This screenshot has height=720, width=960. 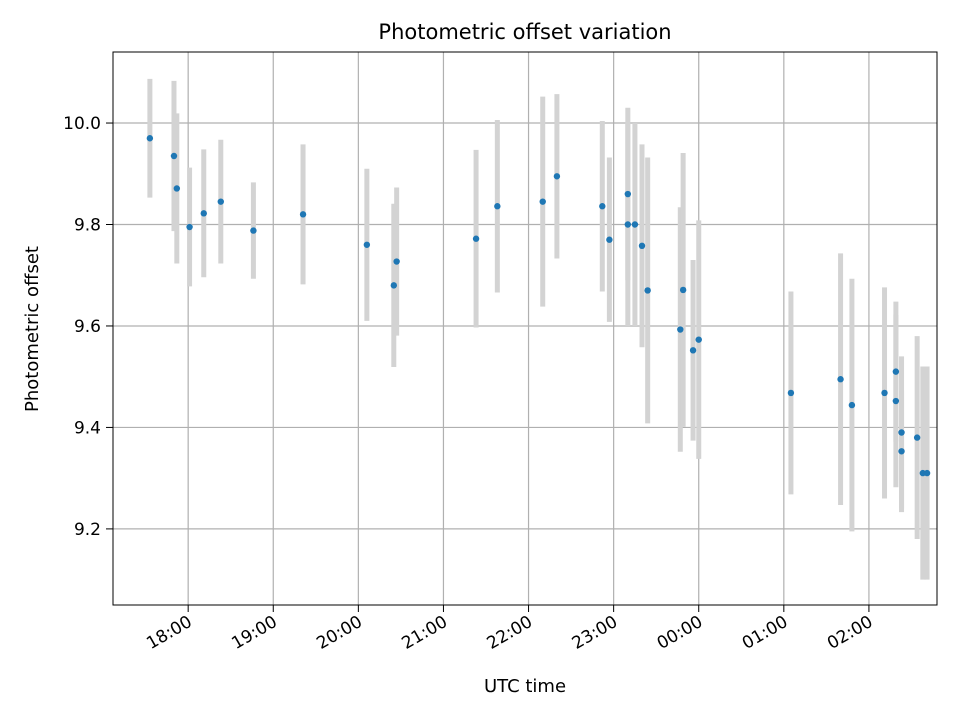 I want to click on y-tick-label: 9.4, so click(x=87, y=428).